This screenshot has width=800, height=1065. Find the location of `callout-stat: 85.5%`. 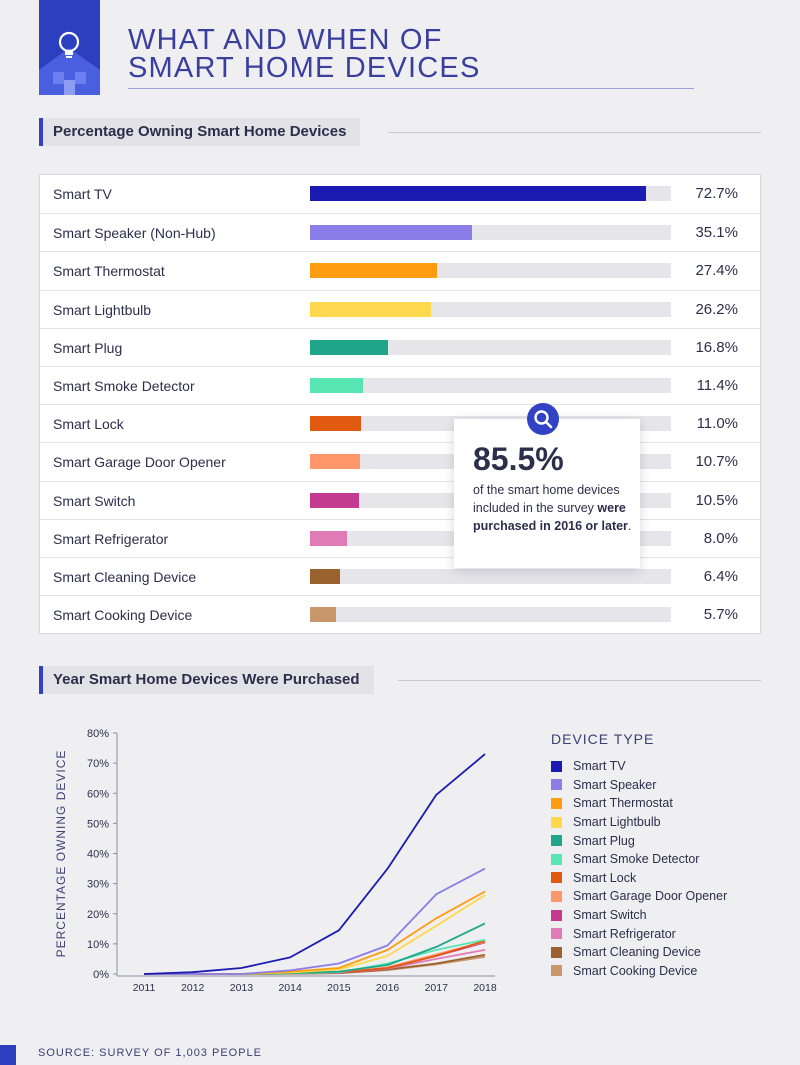

callout-stat: 85.5% is located at coordinates (518, 459).